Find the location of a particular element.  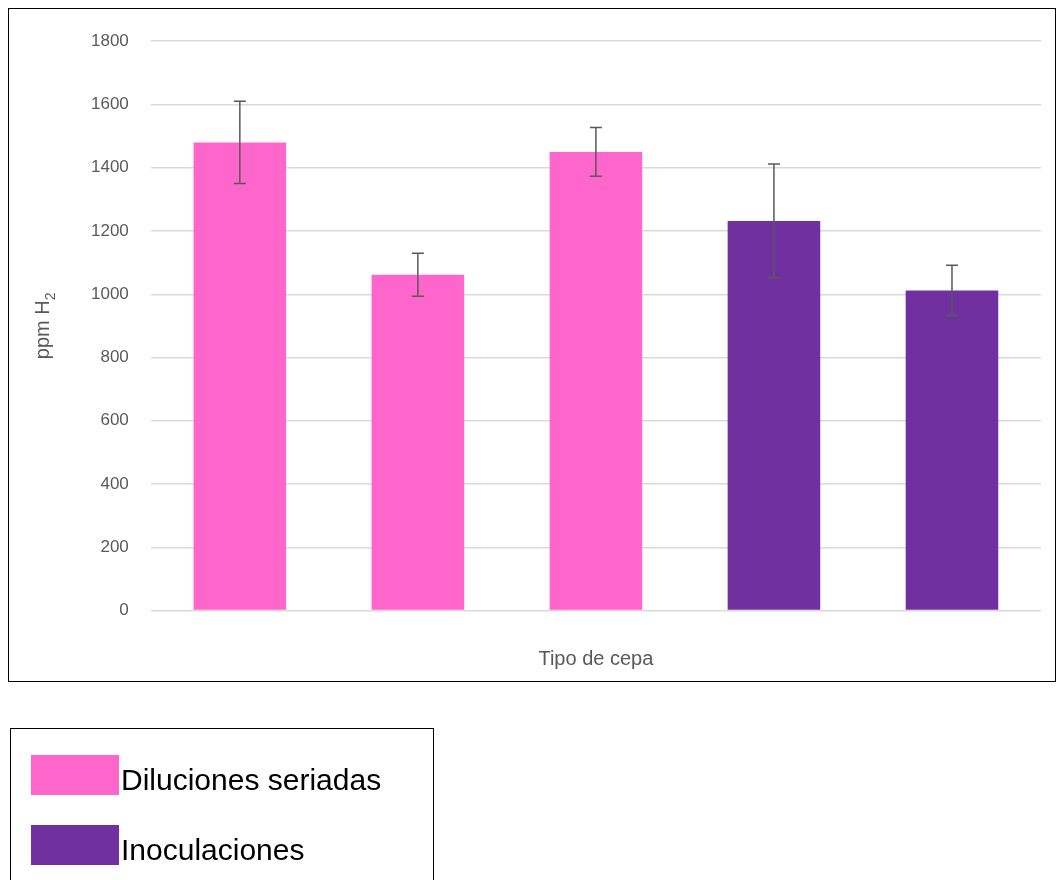

legend-label: Diluciones seriadas is located at coordinates (251, 780).